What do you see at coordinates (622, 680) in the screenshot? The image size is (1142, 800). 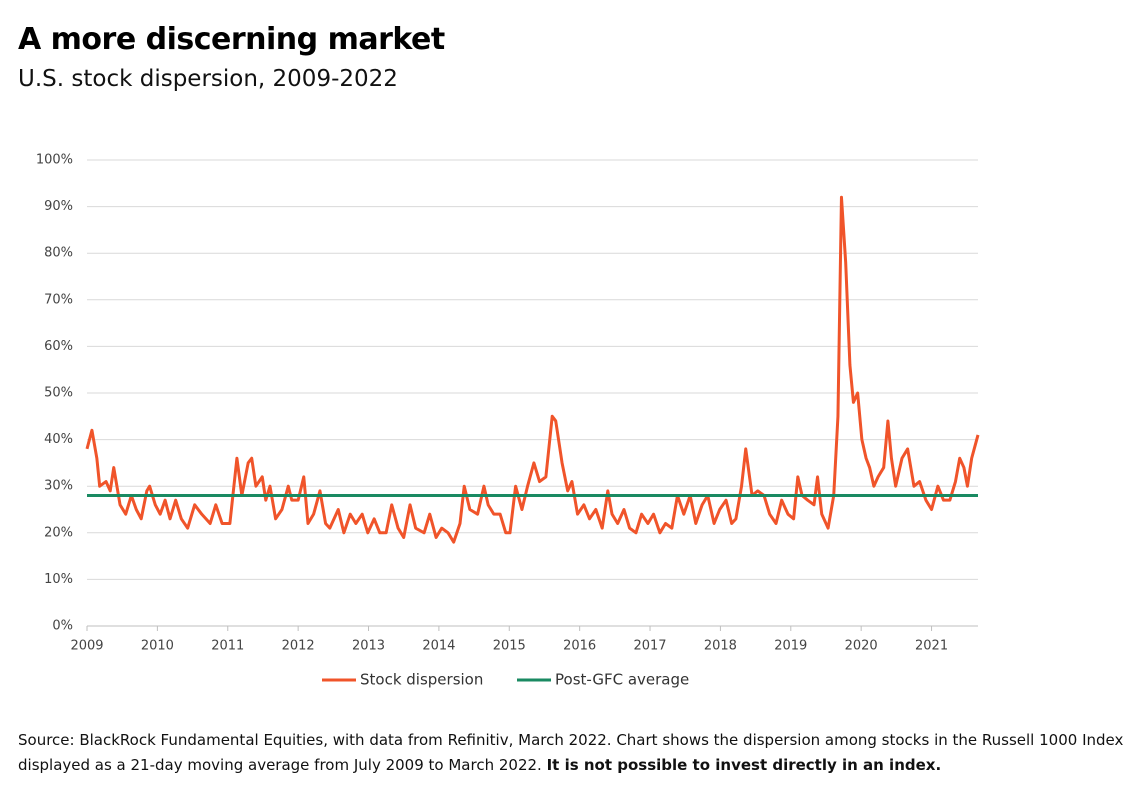 I see `legend-label: Post-GFC average` at bounding box center [622, 680].